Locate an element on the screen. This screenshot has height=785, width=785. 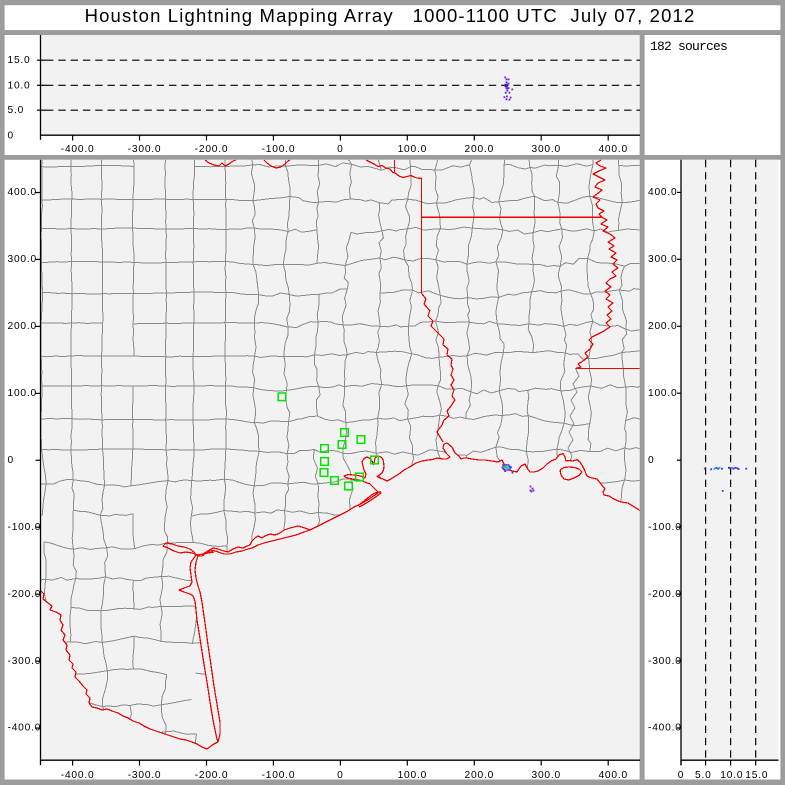
svg-text: 182 sources is located at coordinates (688, 46).